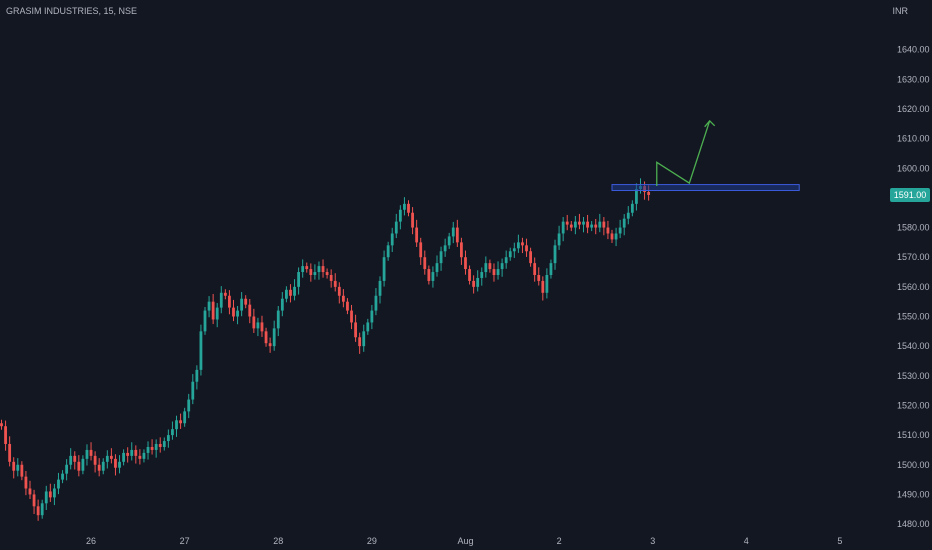 This screenshot has height=550, width=932. What do you see at coordinates (913, 317) in the screenshot?
I see `y-tick-label: 1550.00` at bounding box center [913, 317].